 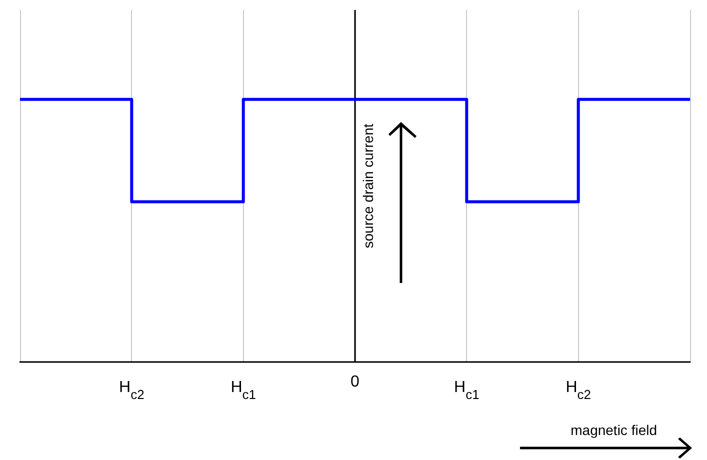 What do you see at coordinates (355, 382) in the screenshot?
I see `x-tick-label: 0` at bounding box center [355, 382].